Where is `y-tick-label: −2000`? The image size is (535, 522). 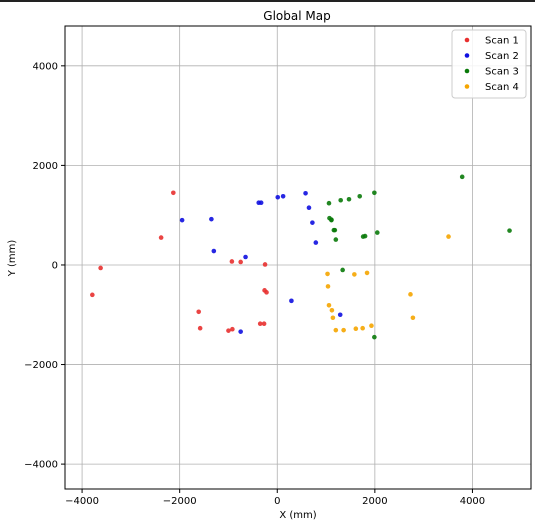
y-tick-label: −2000 is located at coordinates (41, 365).